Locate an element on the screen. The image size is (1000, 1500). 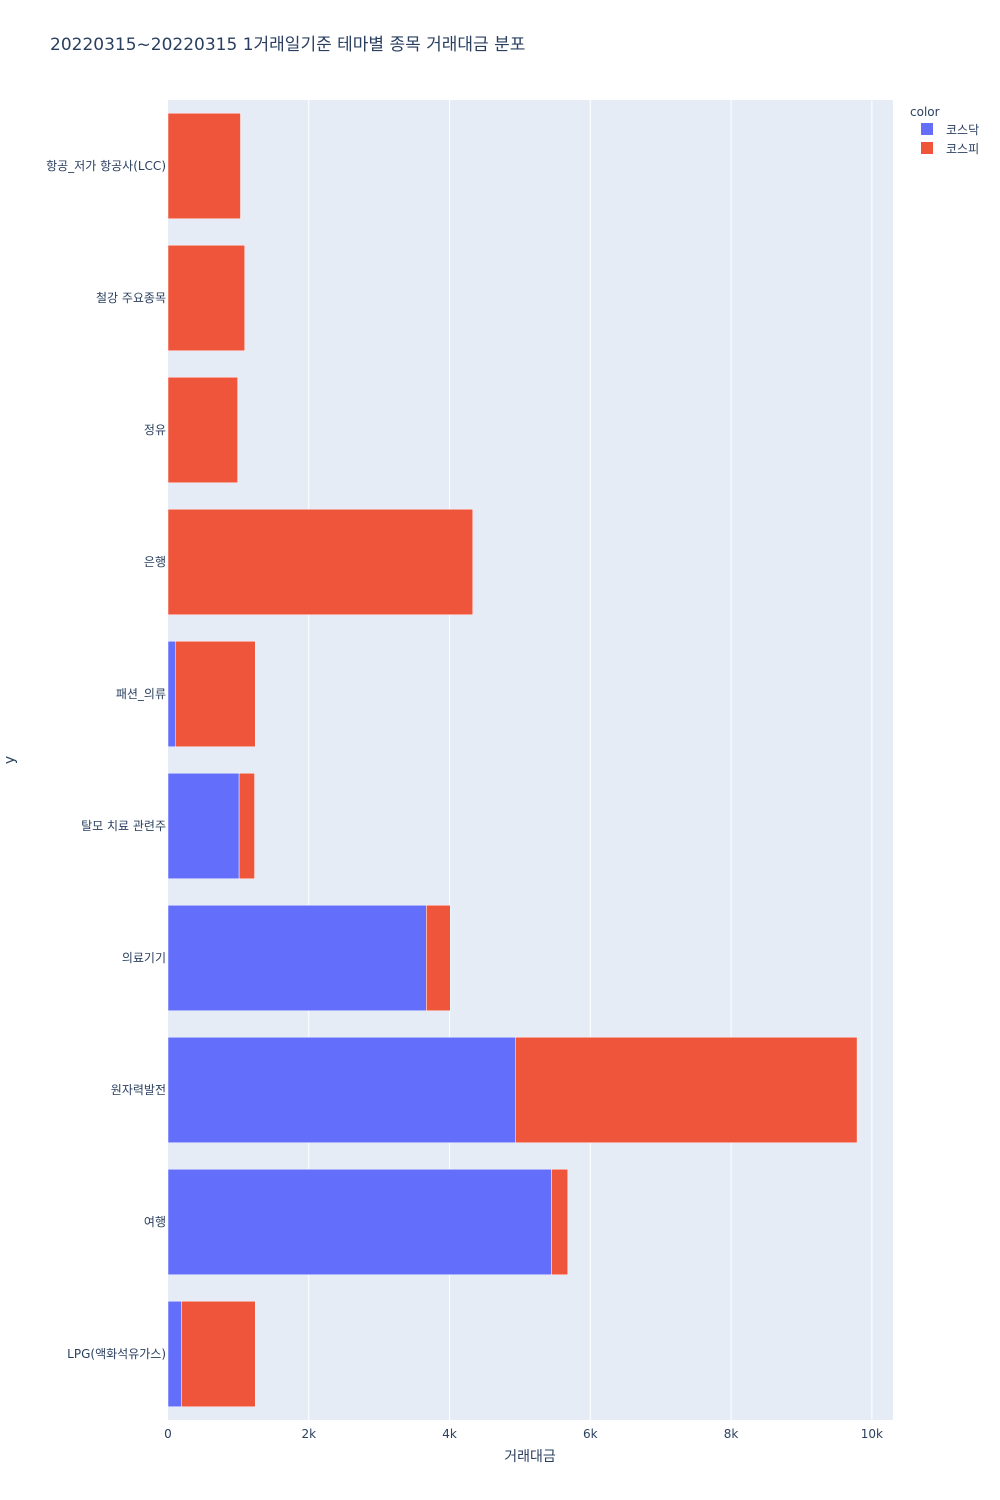
legend-title: color is located at coordinates (925, 112).